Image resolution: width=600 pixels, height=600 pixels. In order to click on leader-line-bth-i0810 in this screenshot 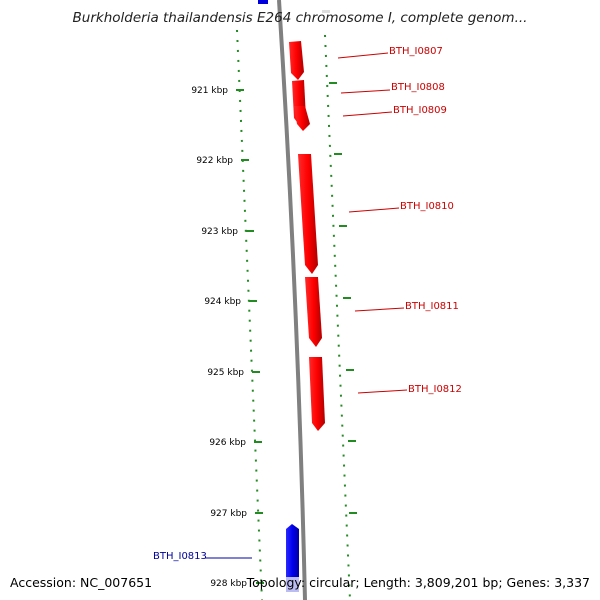, I will do `click(374, 210)`.